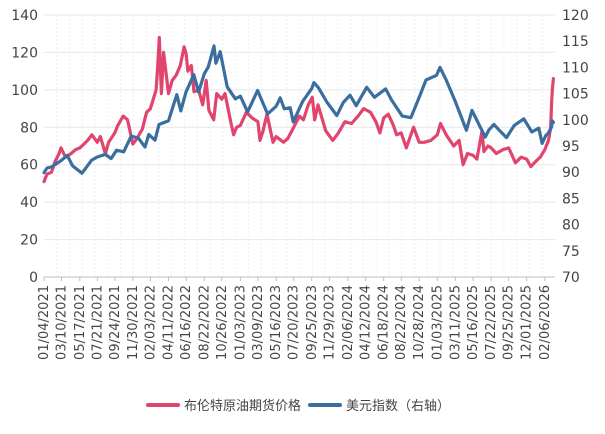 The width and height of the screenshot is (605, 434). Describe the element at coordinates (571, 252) in the screenshot. I see `y-right-tick-label: 75` at that location.